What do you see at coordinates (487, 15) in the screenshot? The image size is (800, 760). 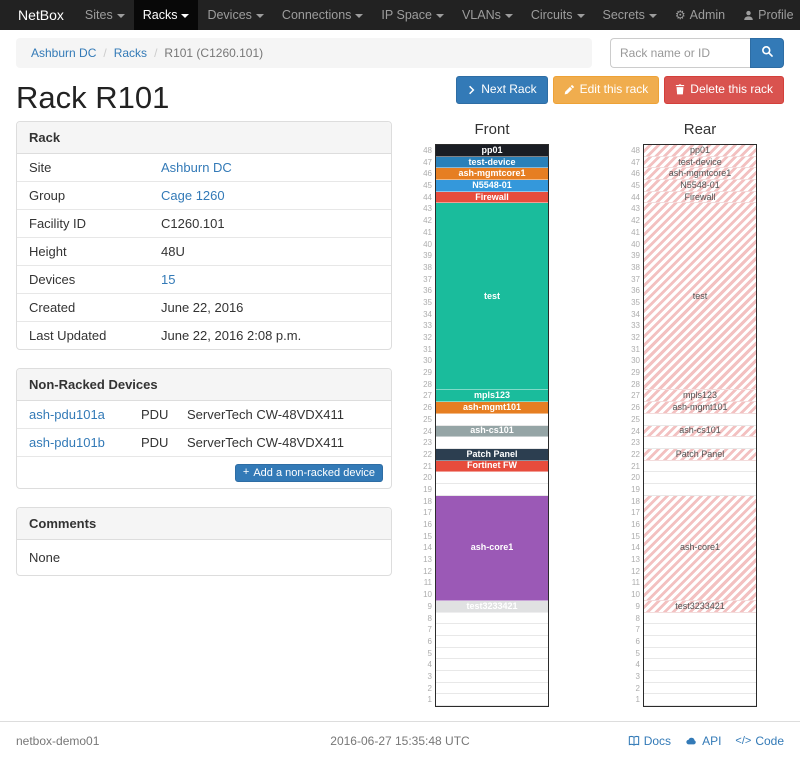 I see `nav-item-vlans: VLANs` at bounding box center [487, 15].